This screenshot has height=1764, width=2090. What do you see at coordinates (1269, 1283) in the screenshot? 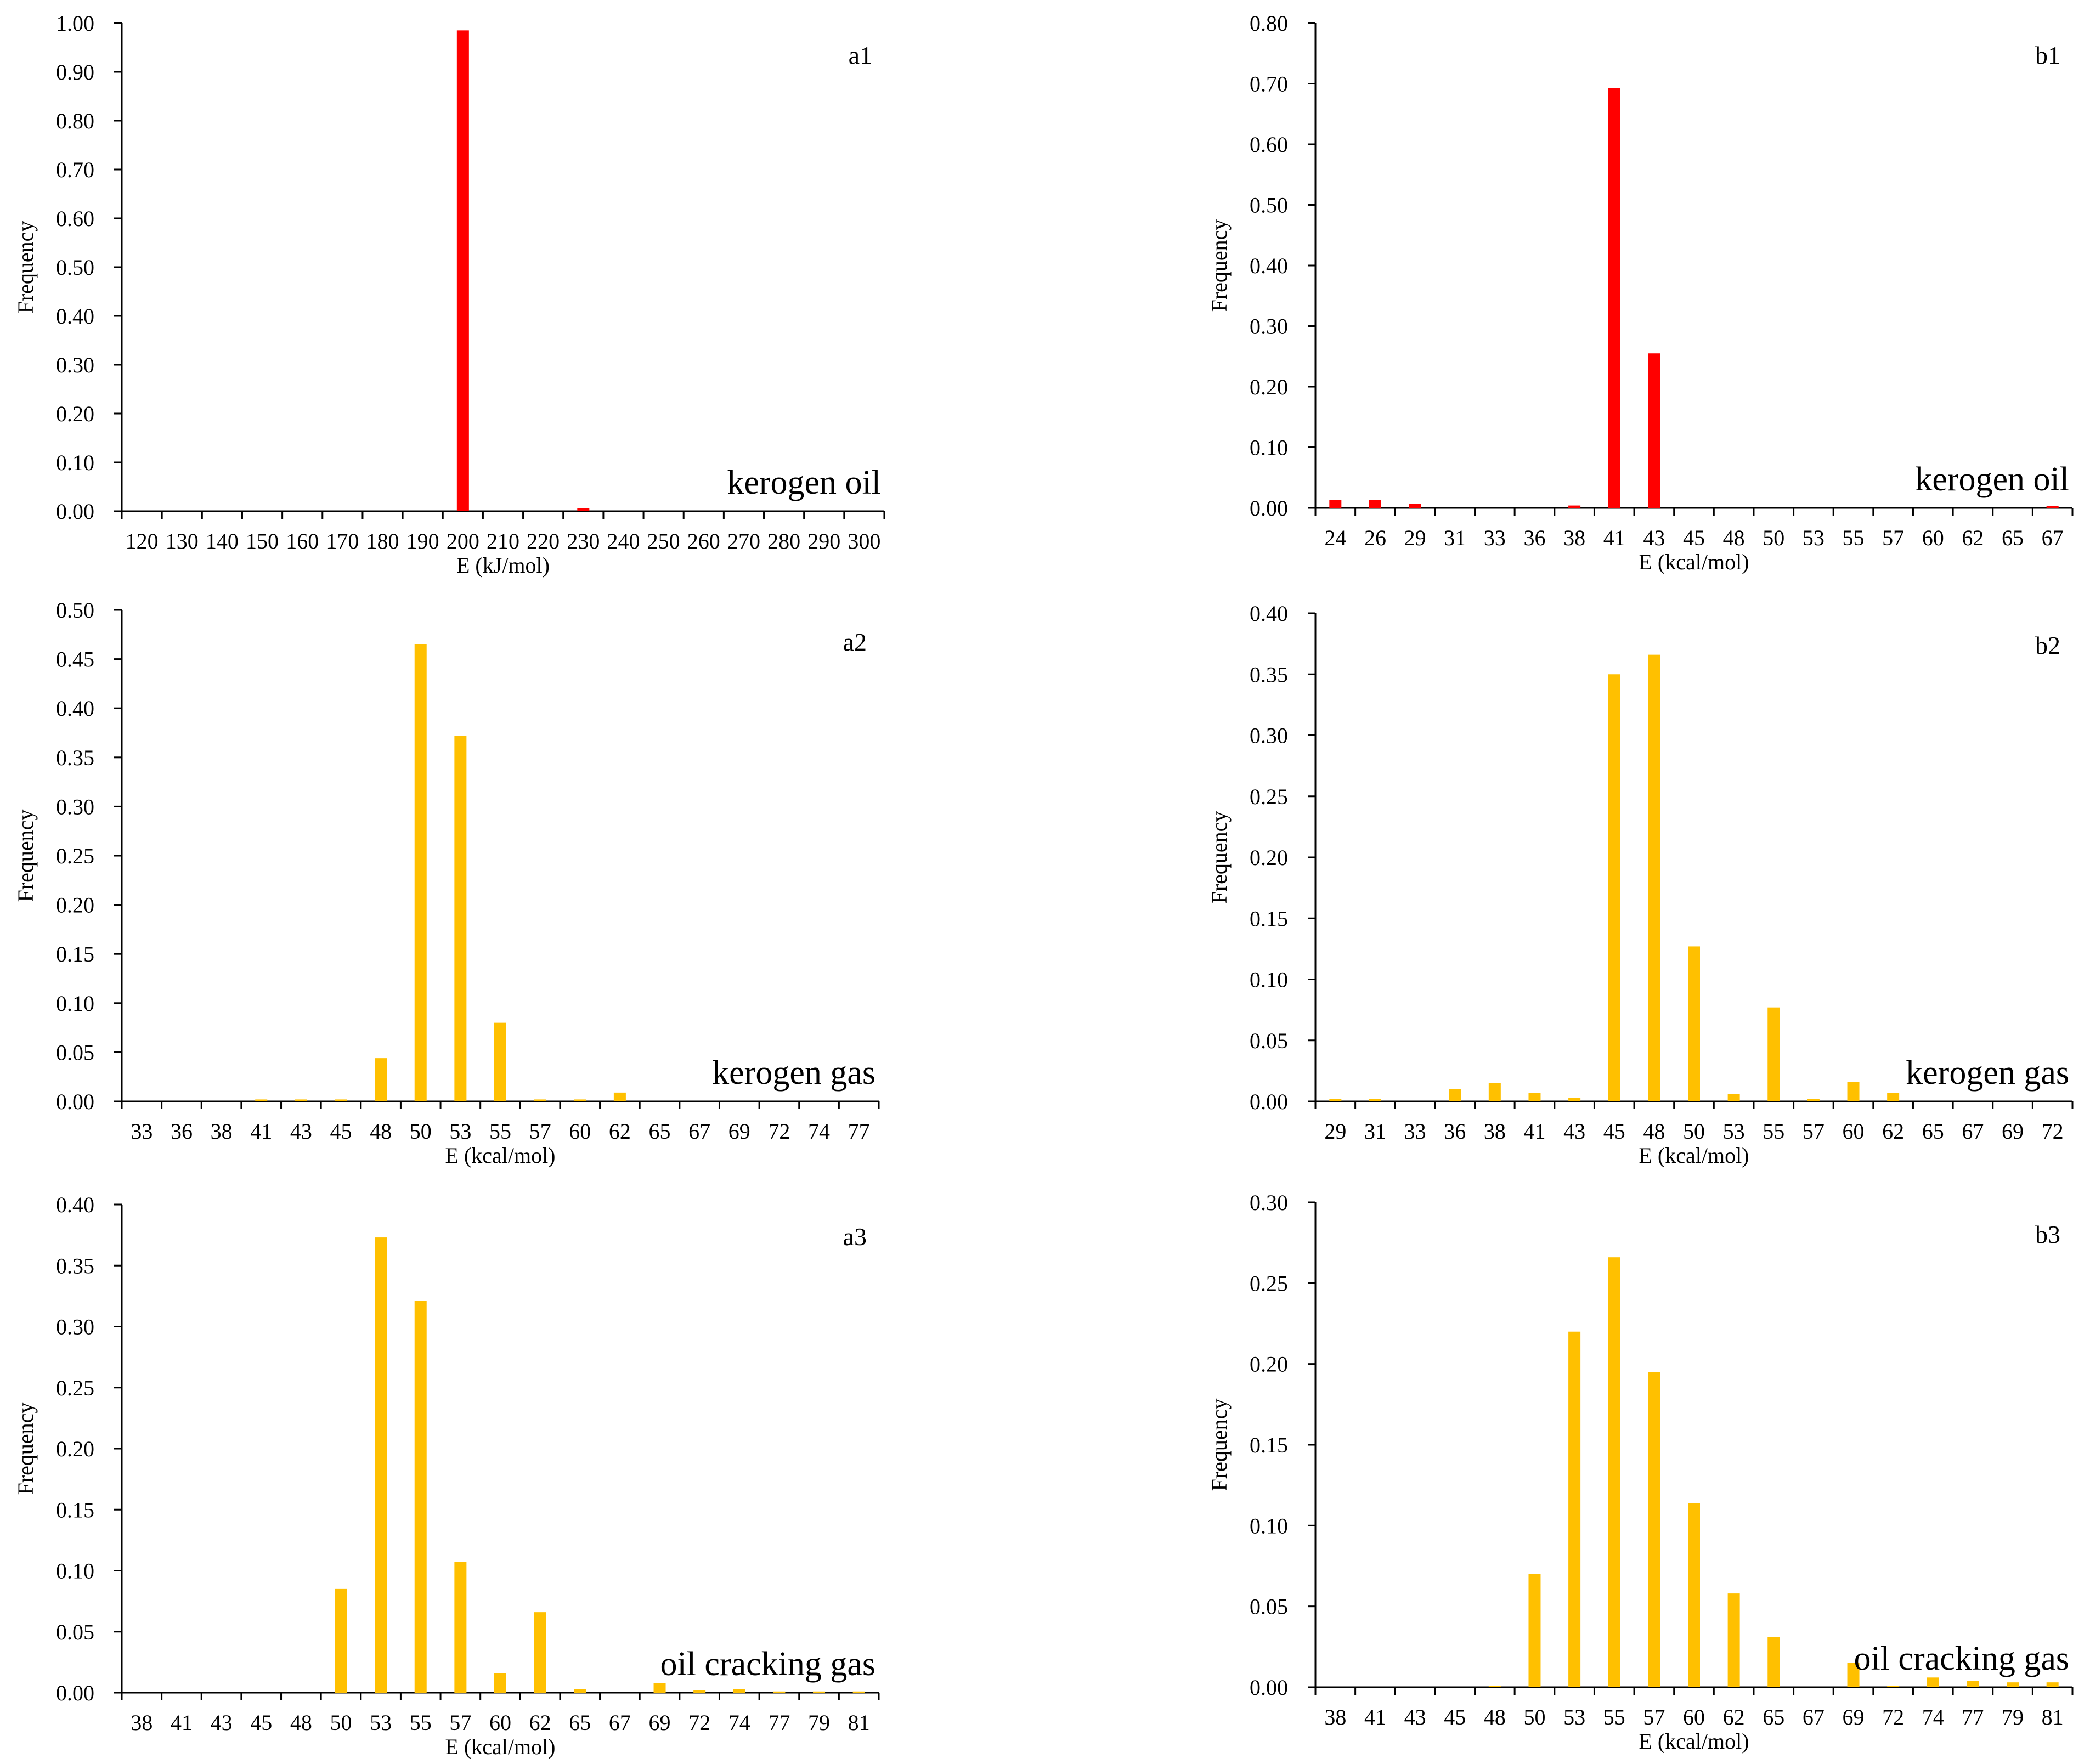
I see `y-tick-label: 0.25` at bounding box center [1269, 1283].